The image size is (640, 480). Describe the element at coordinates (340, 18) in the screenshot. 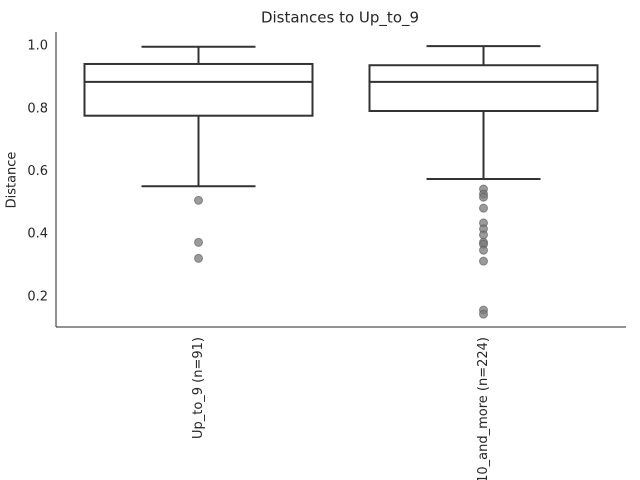

I see `chart-title: Distances to Up_to_9` at that location.